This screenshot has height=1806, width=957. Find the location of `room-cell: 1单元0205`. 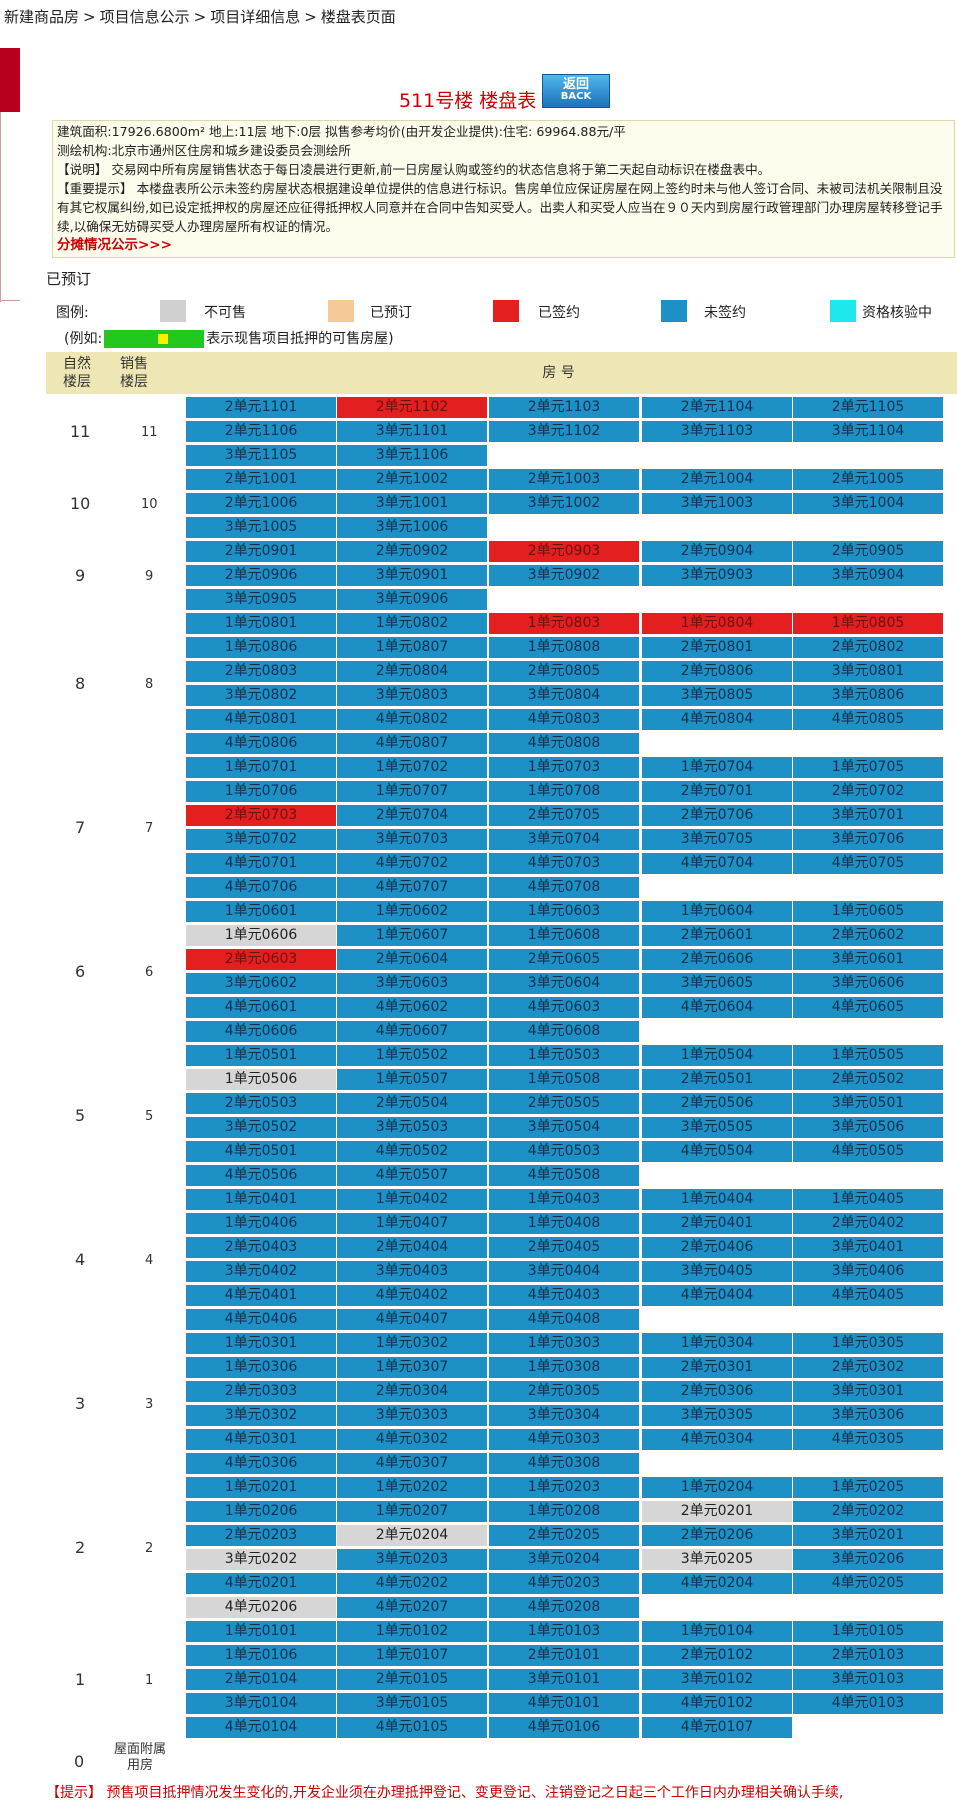

room-cell: 1单元0205 is located at coordinates (868, 1487).